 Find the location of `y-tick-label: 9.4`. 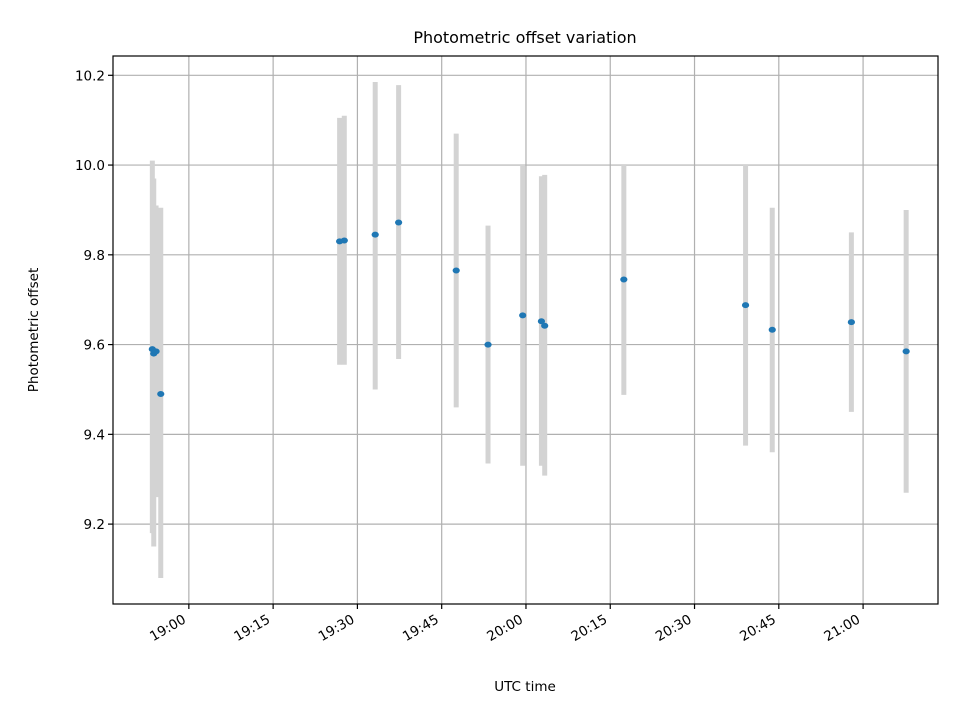

y-tick-label: 9.4 is located at coordinates (94, 435).